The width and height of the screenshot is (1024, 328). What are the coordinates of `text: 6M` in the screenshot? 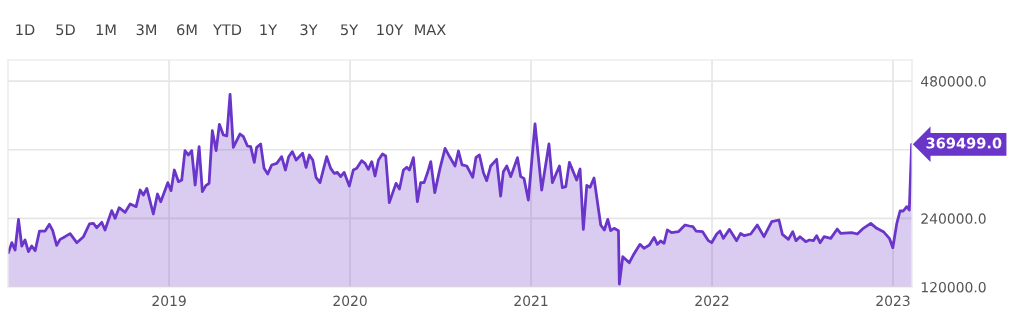 It's located at (187, 30).